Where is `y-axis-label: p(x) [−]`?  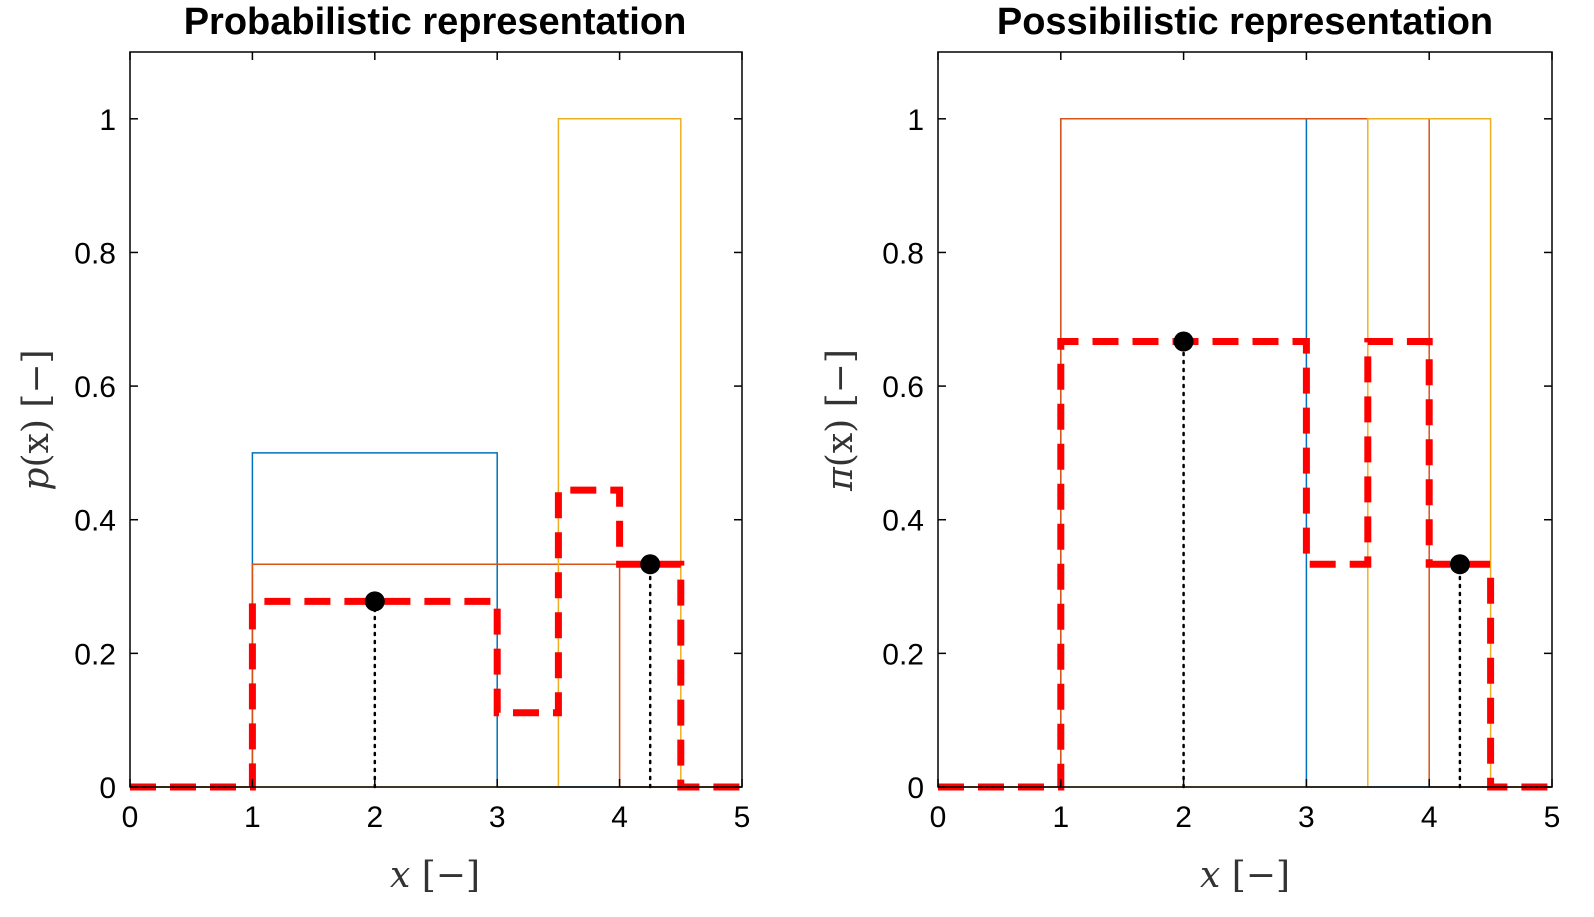
y-axis-label: p(x) [−] is located at coordinates (36, 419).